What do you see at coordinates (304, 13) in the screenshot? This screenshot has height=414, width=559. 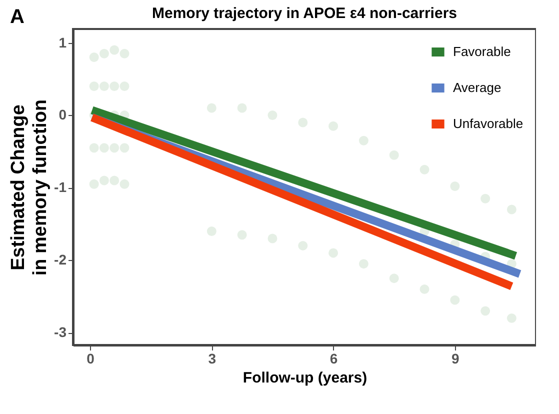 I see `chart-title: Memory trajectory in APOE ε4 non-carriers` at bounding box center [304, 13].